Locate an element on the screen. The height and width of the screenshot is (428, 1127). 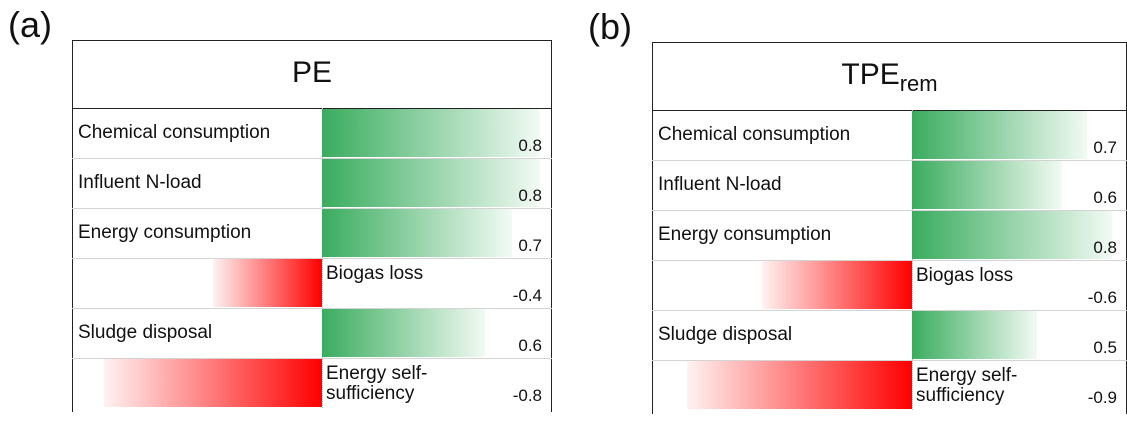
value-label: -0.4 is located at coordinates (527, 295).